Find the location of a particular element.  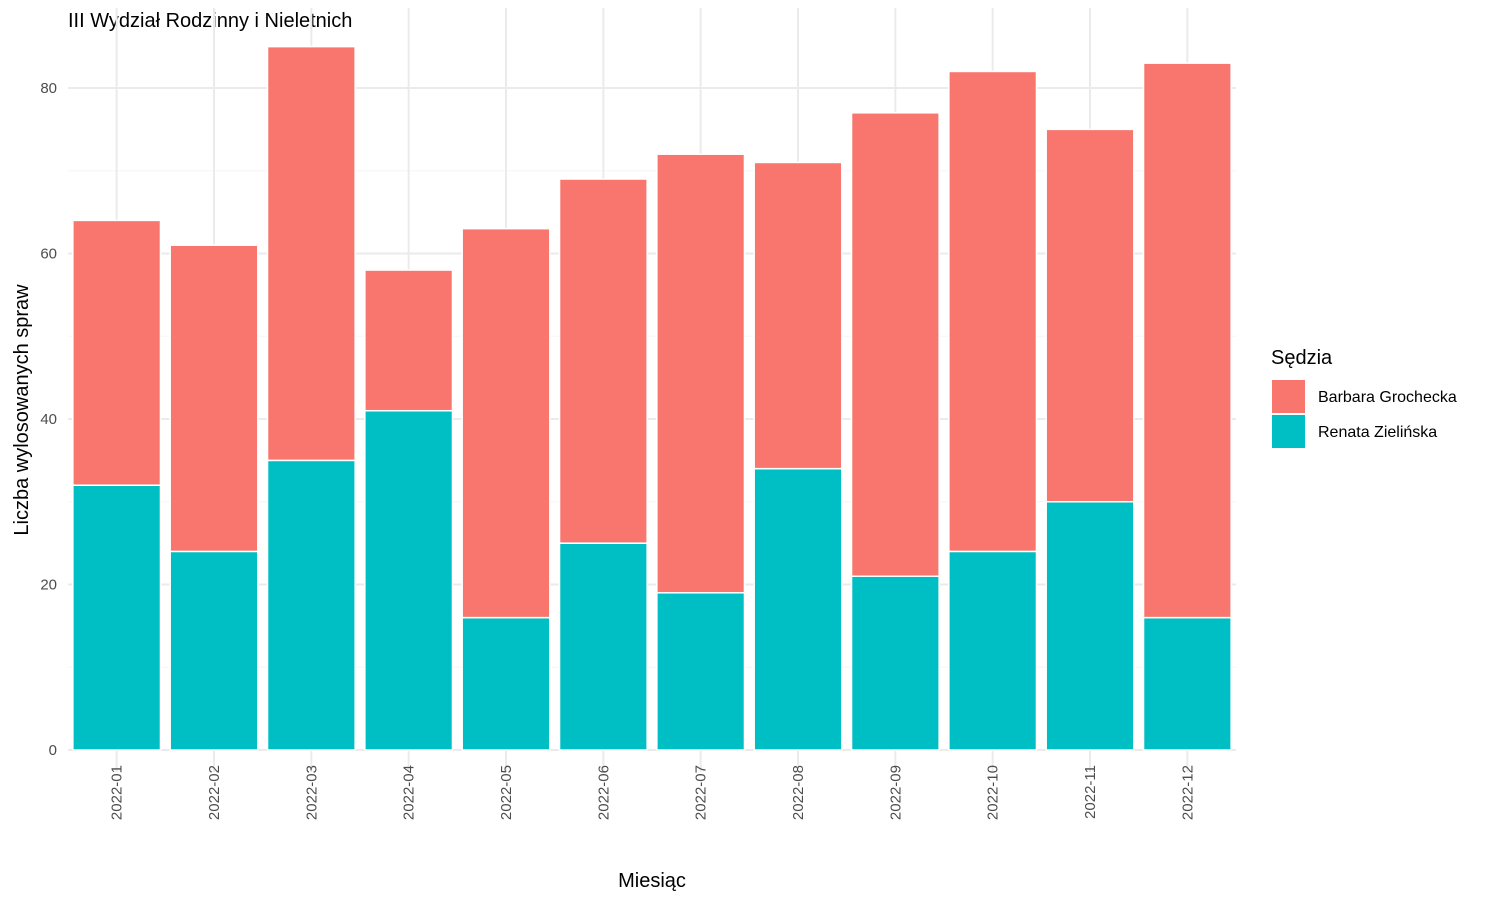

x-axis-title: Miesiąc is located at coordinates (652, 881).